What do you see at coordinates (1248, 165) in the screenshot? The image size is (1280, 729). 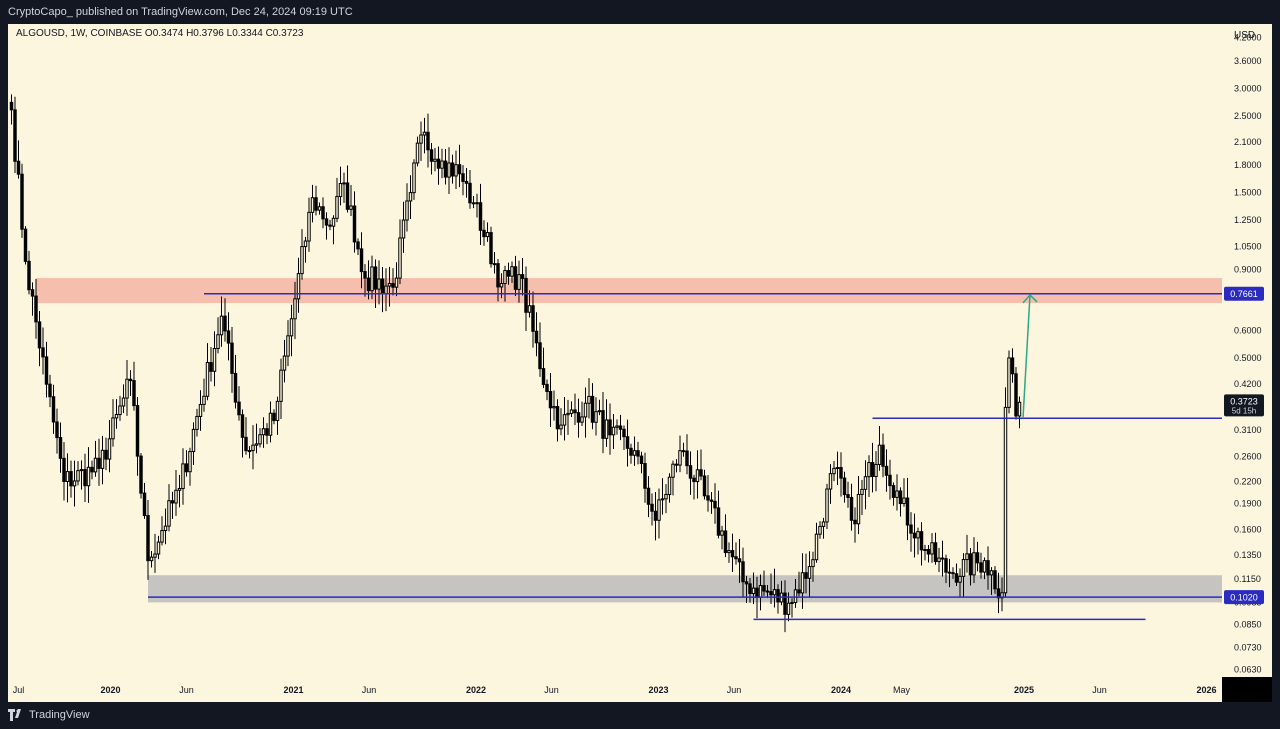 I see `price-tick-label: 1.8000` at bounding box center [1248, 165].